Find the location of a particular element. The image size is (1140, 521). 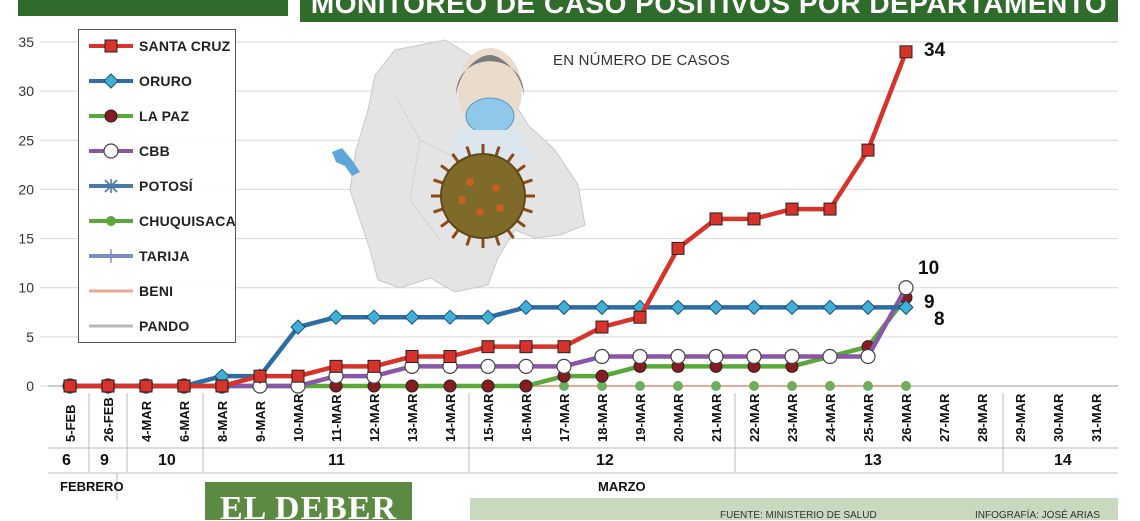

x-tick-label: 13-MAR is located at coordinates (412, 417).